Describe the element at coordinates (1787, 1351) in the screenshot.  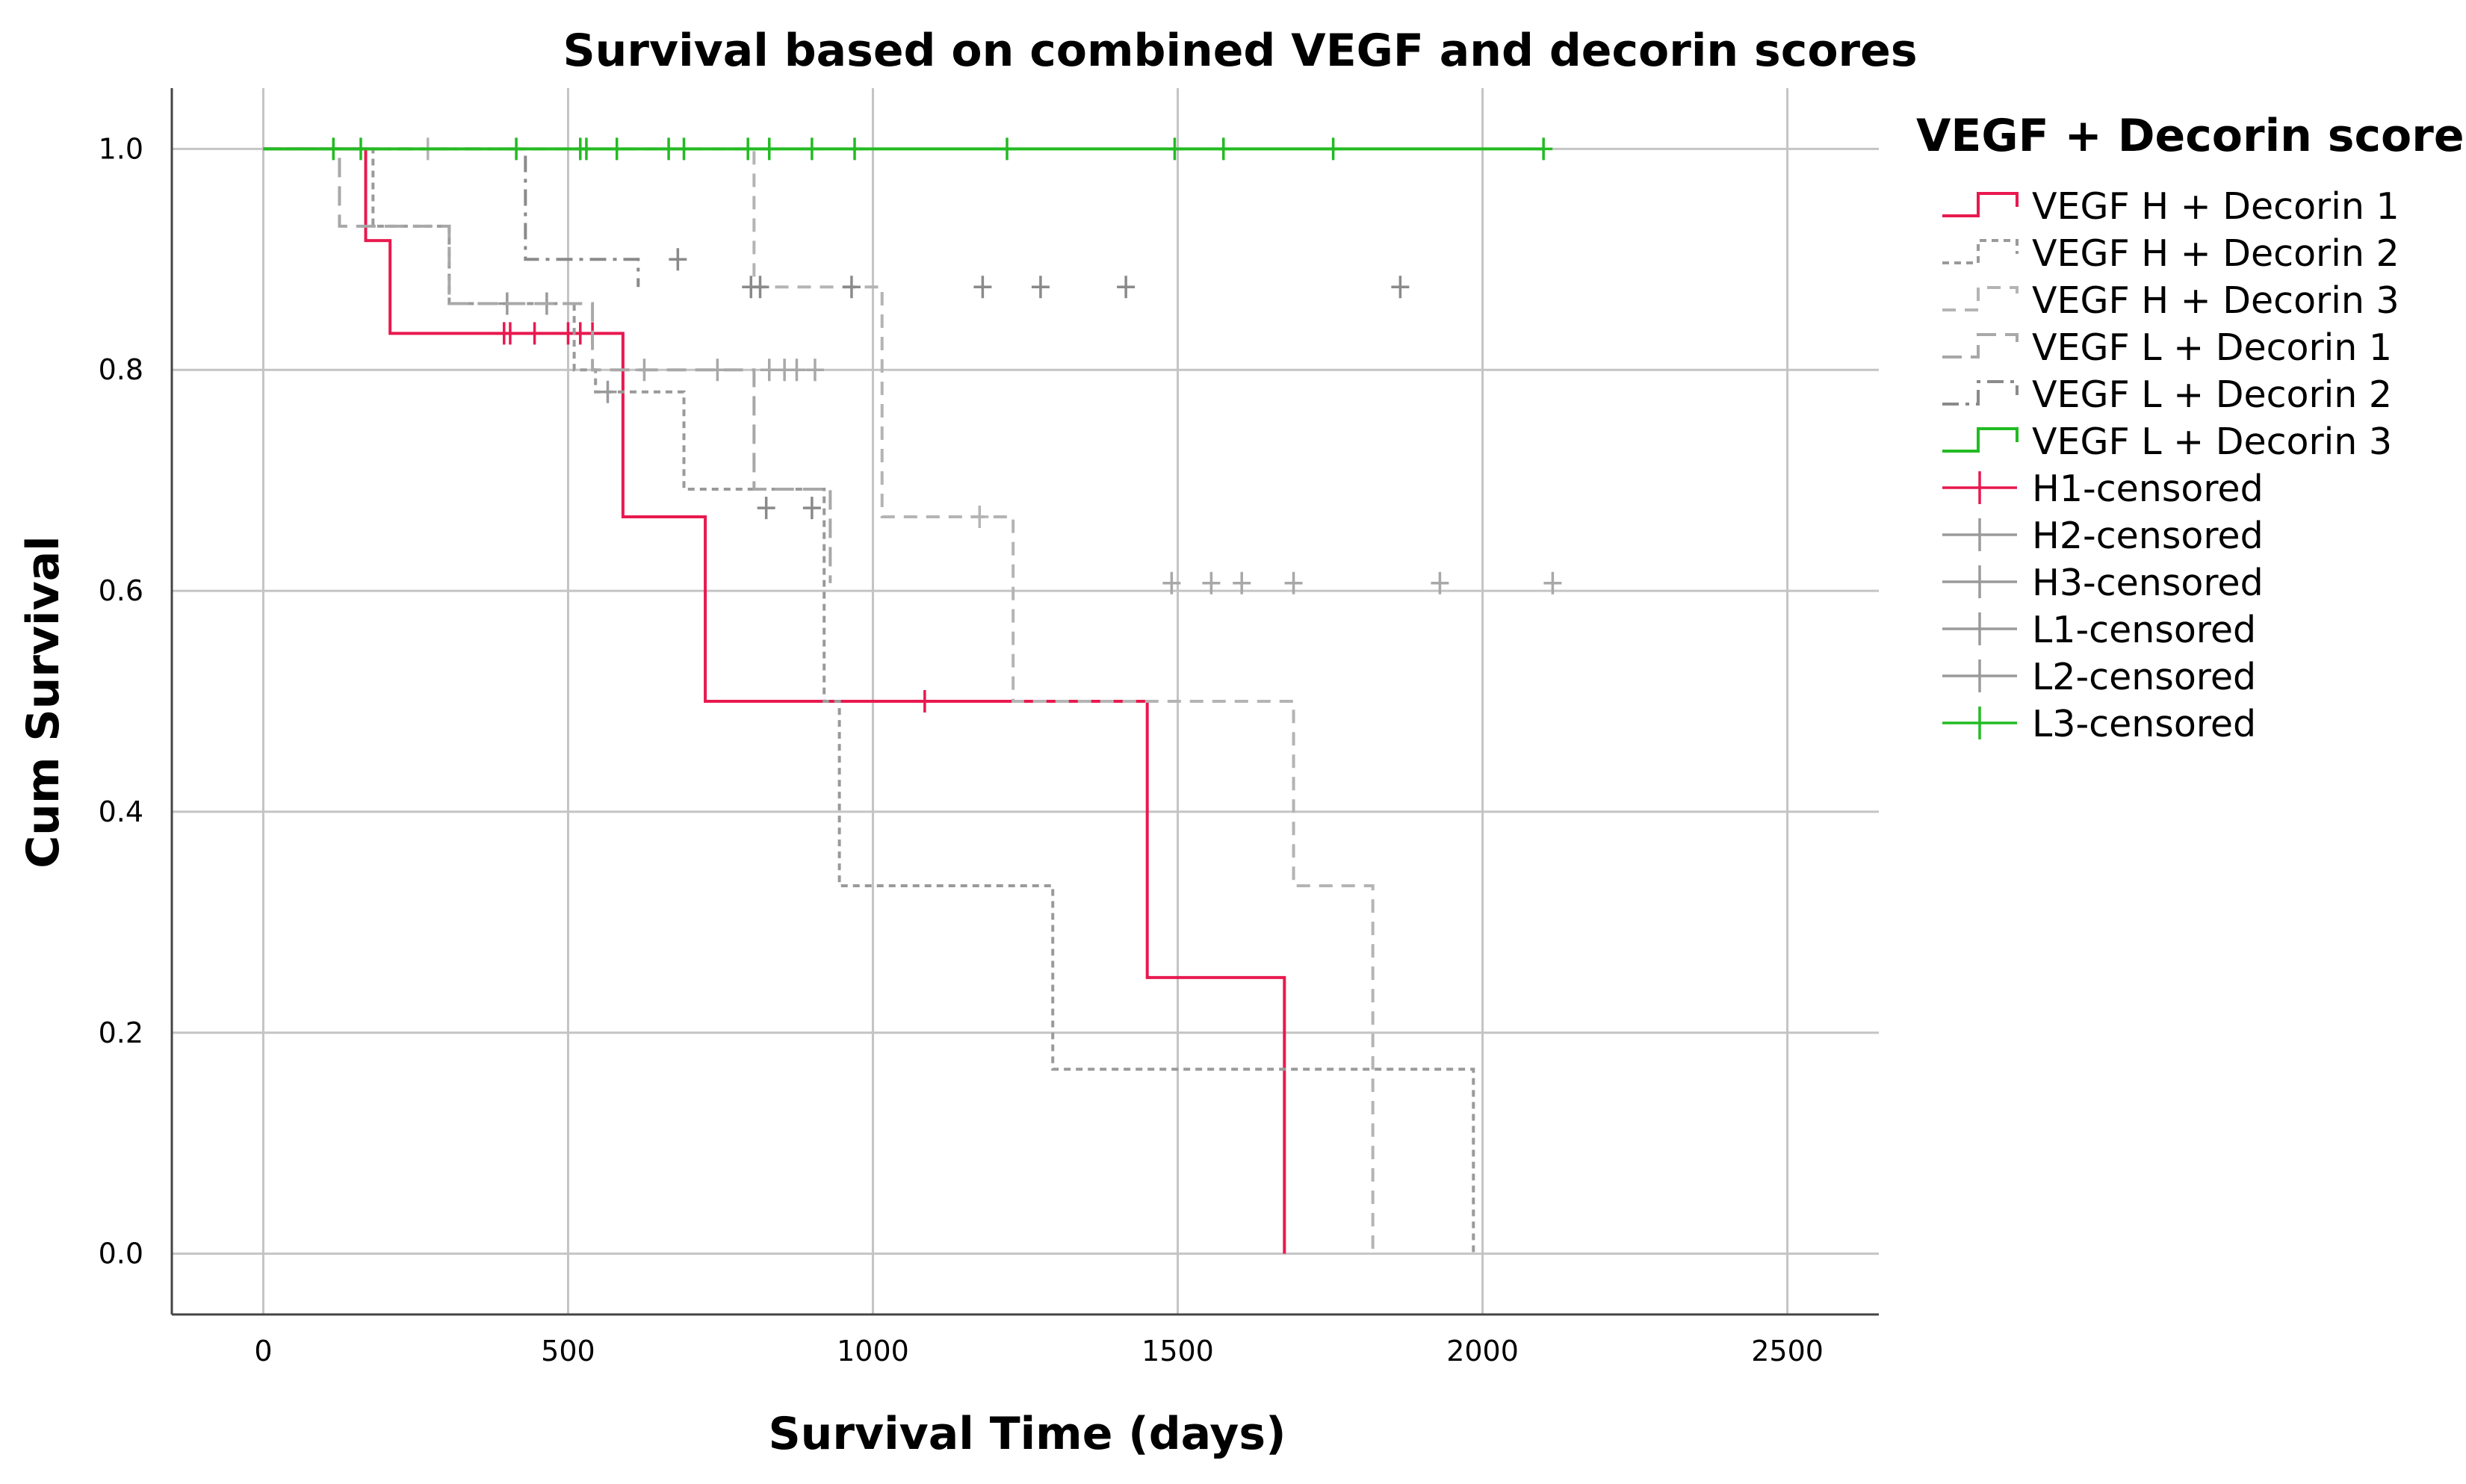
I see `x-tick-label: 2500` at that location.